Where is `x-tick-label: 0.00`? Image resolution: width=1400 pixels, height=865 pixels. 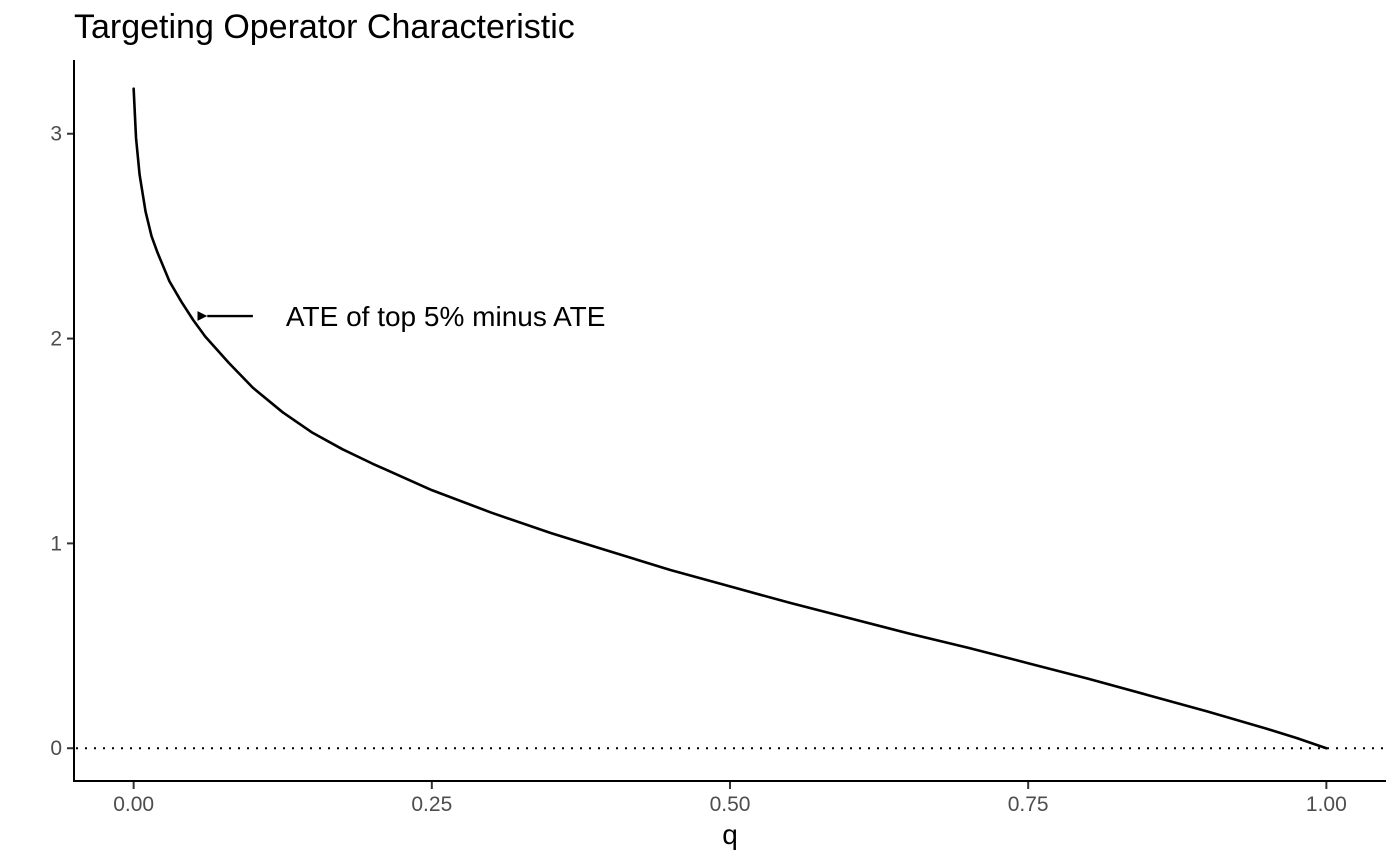 x-tick-label: 0.00 is located at coordinates (133, 804).